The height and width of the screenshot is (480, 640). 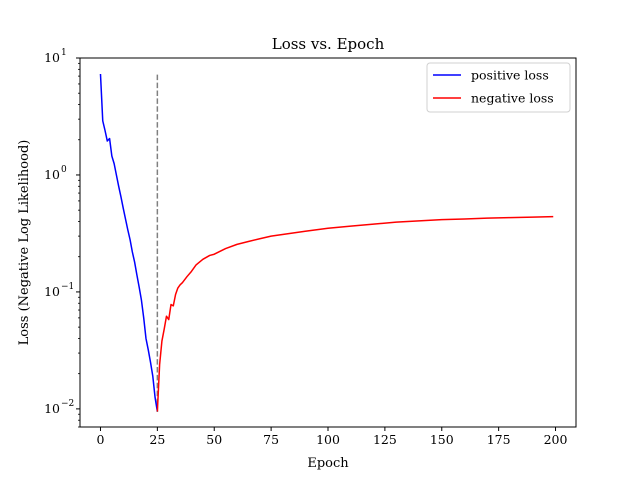 I want to click on x-tick-label: 50, so click(x=214, y=439).